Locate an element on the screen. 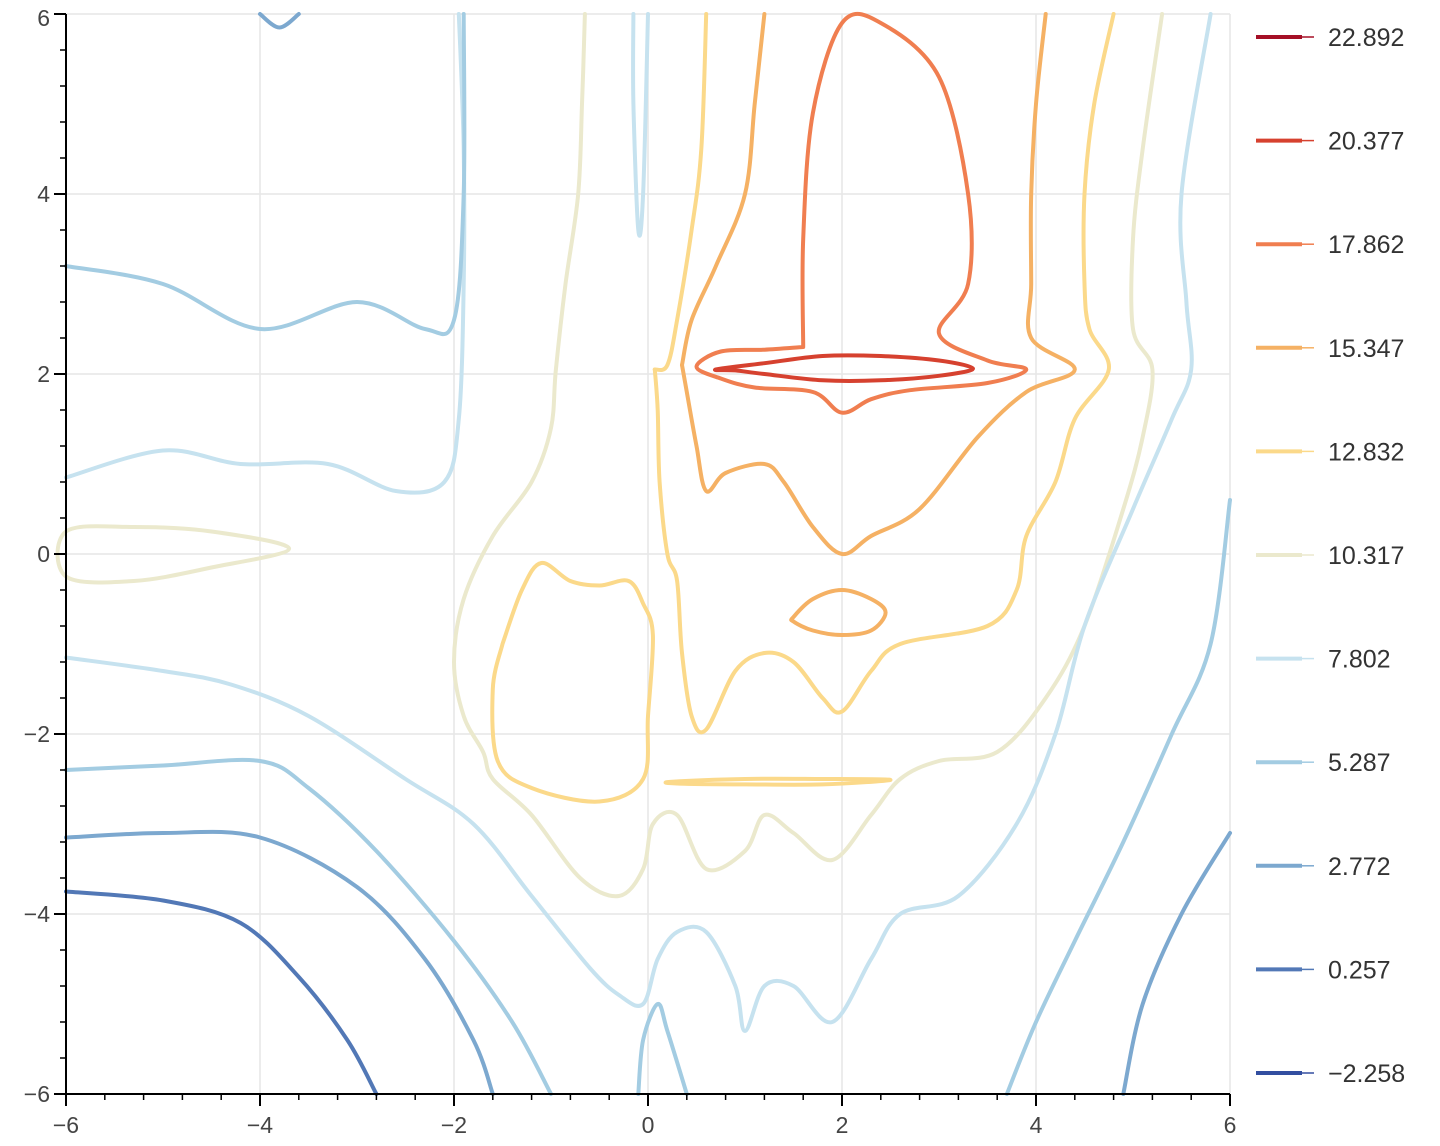  y-tick-label: 4 is located at coordinates (43, 194).